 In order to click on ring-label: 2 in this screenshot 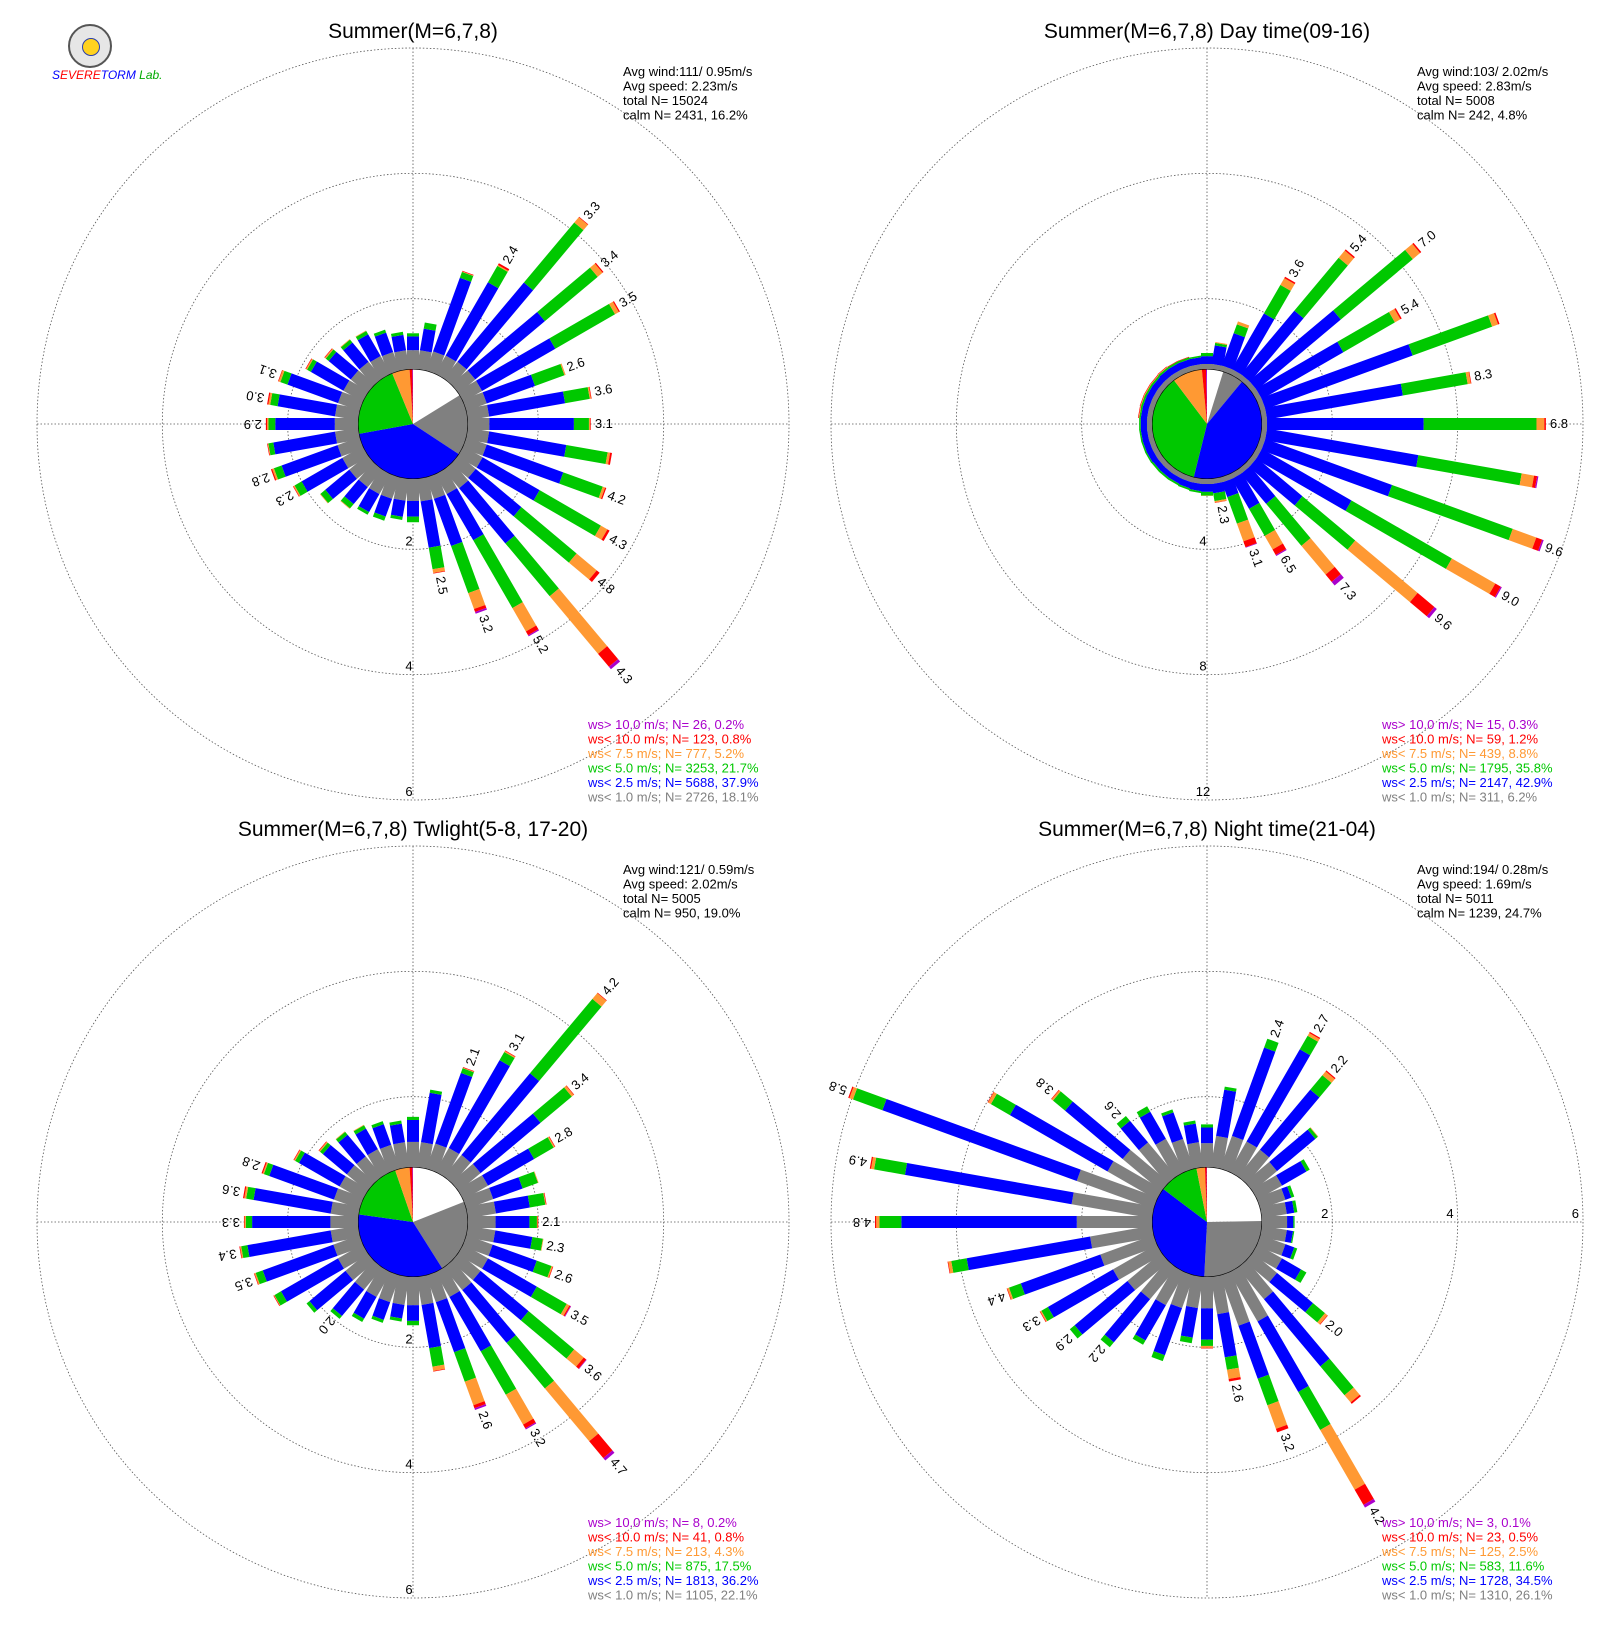, I will do `click(408, 1338)`.